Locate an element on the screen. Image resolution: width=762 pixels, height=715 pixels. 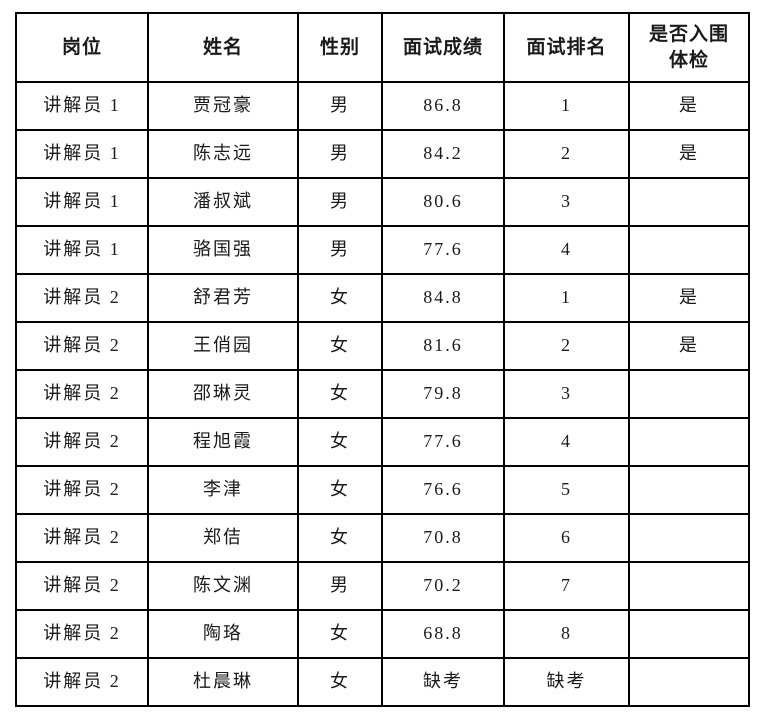
table-cell: 陶珞 is located at coordinates (223, 634).